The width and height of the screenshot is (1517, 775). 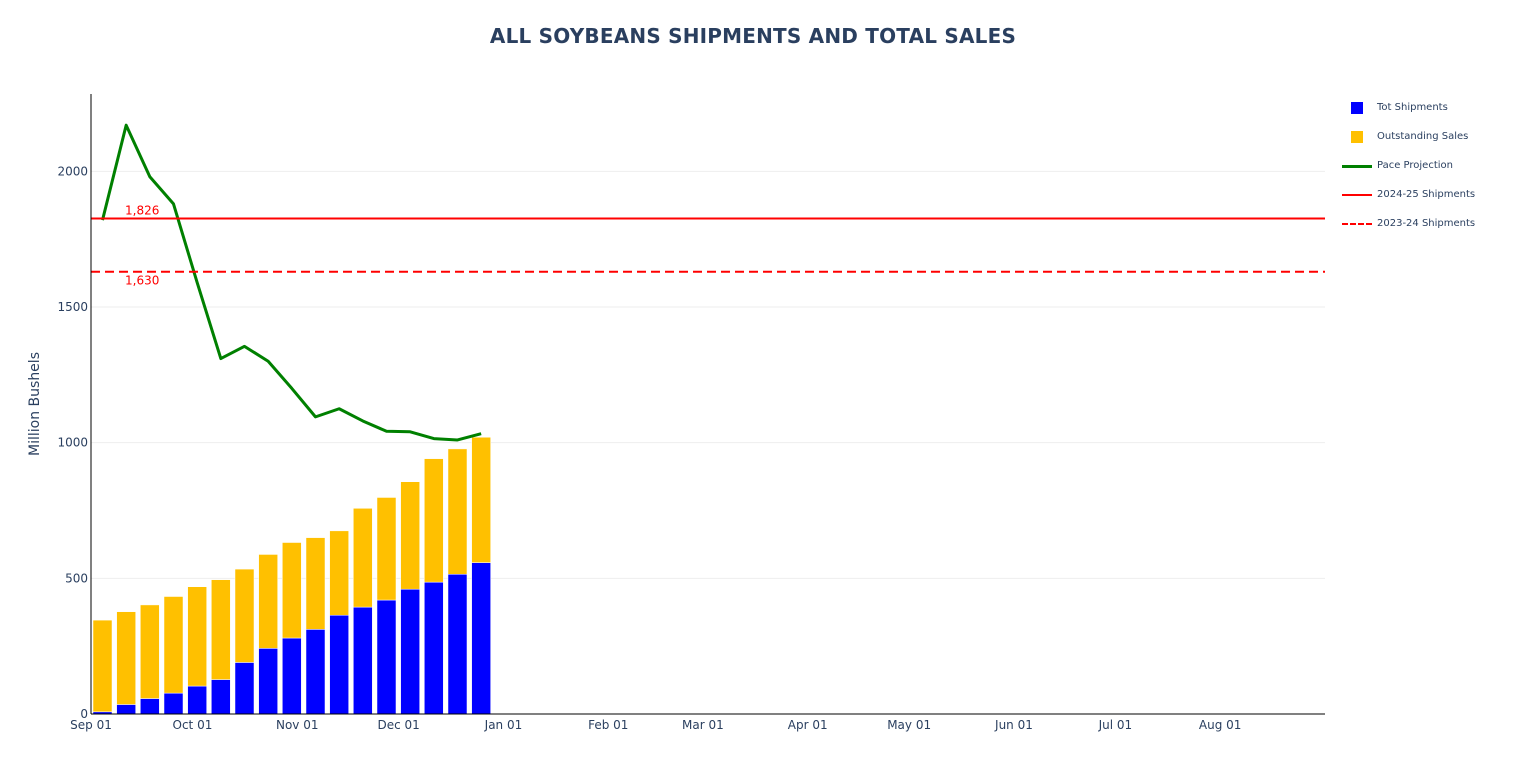 What do you see at coordinates (1426, 194) in the screenshot?
I see `legend-label: 2024-25 Shipments` at bounding box center [1426, 194].